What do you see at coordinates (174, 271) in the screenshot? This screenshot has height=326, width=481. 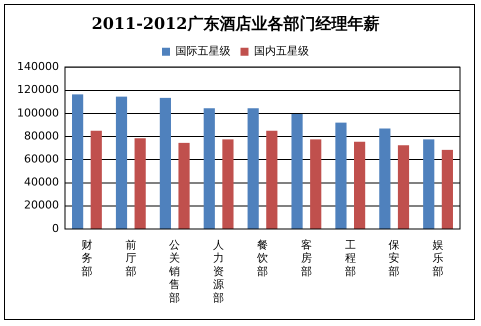 I see `x-tick-label: 公关销售部` at bounding box center [174, 271].